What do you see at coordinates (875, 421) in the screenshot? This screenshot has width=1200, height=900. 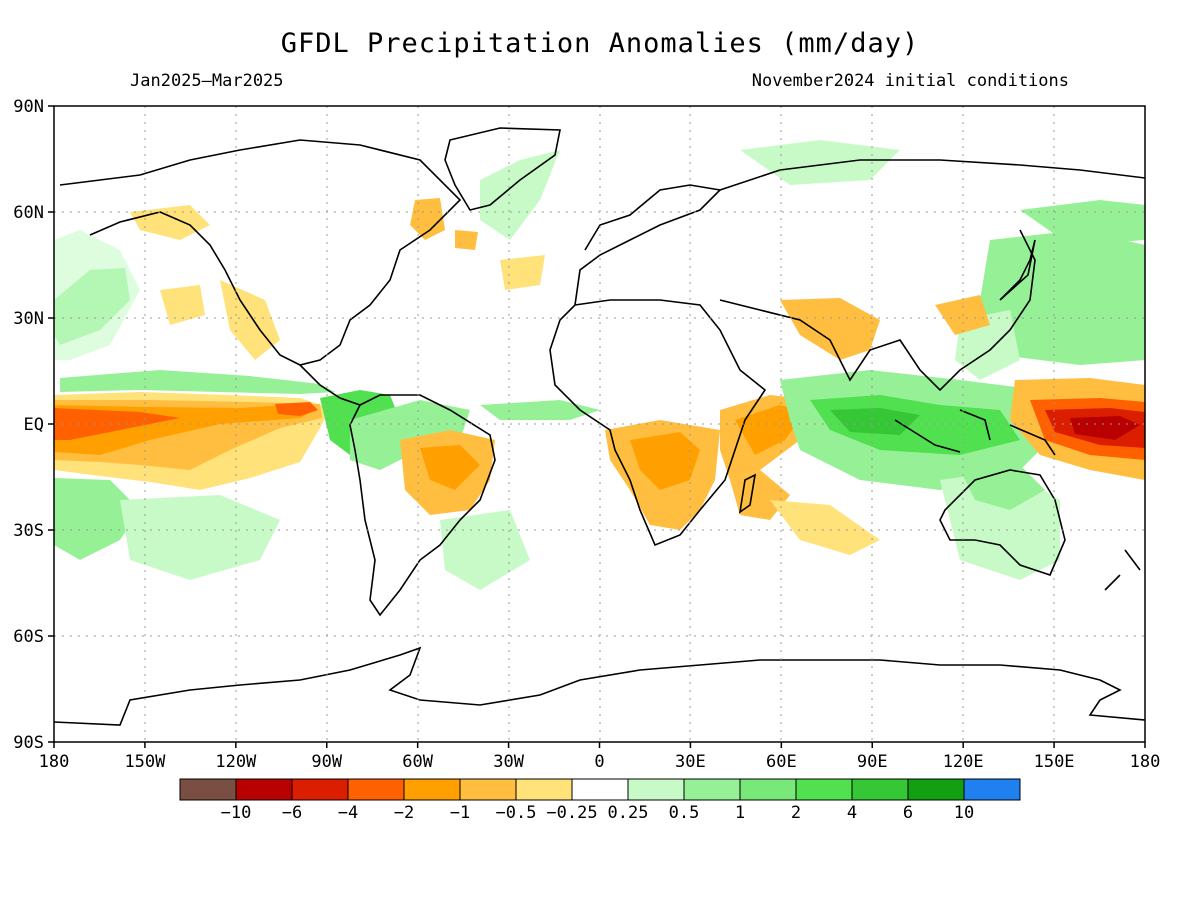 I see `anomaly-maritime-wet-heavy` at bounding box center [875, 421].